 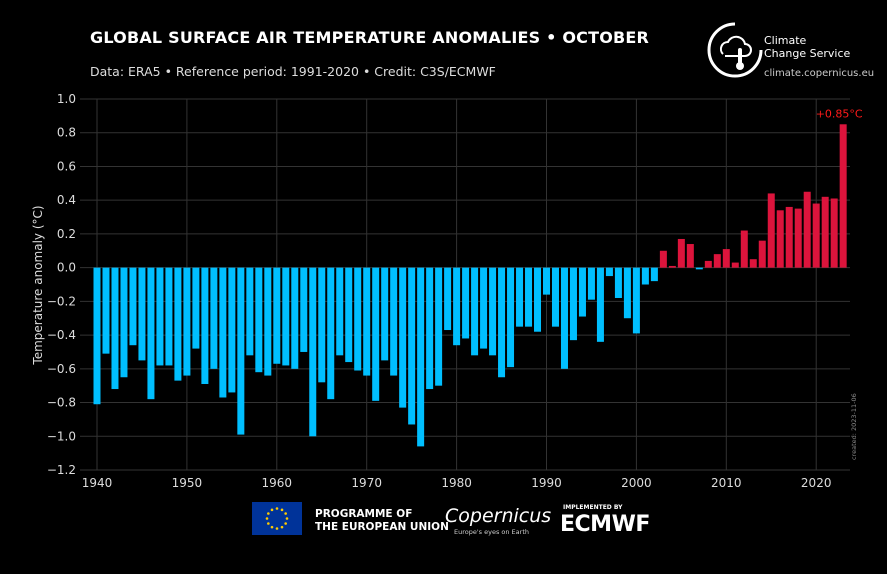 I want to click on bar-2011, so click(x=735, y=265).